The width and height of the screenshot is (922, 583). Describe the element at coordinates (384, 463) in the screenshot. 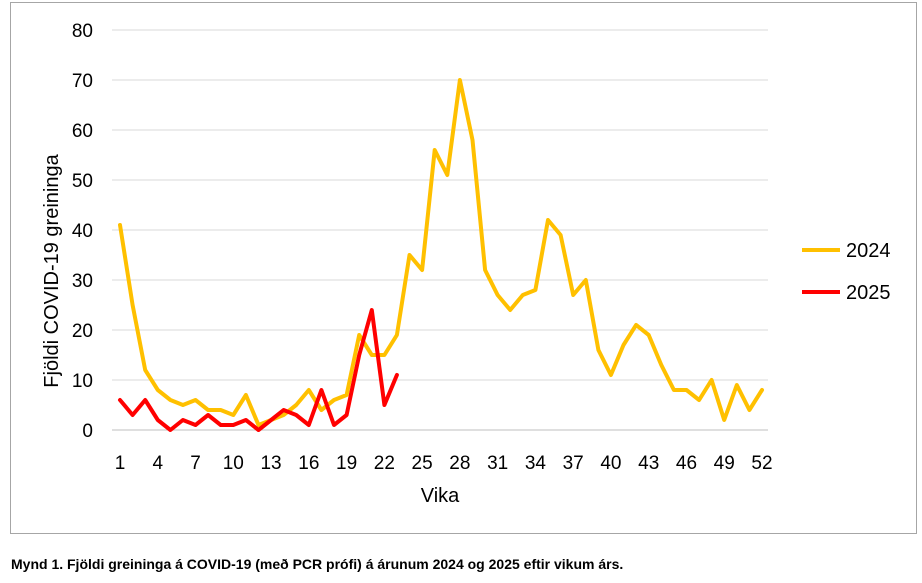

I see `x-tick-label: 22` at that location.